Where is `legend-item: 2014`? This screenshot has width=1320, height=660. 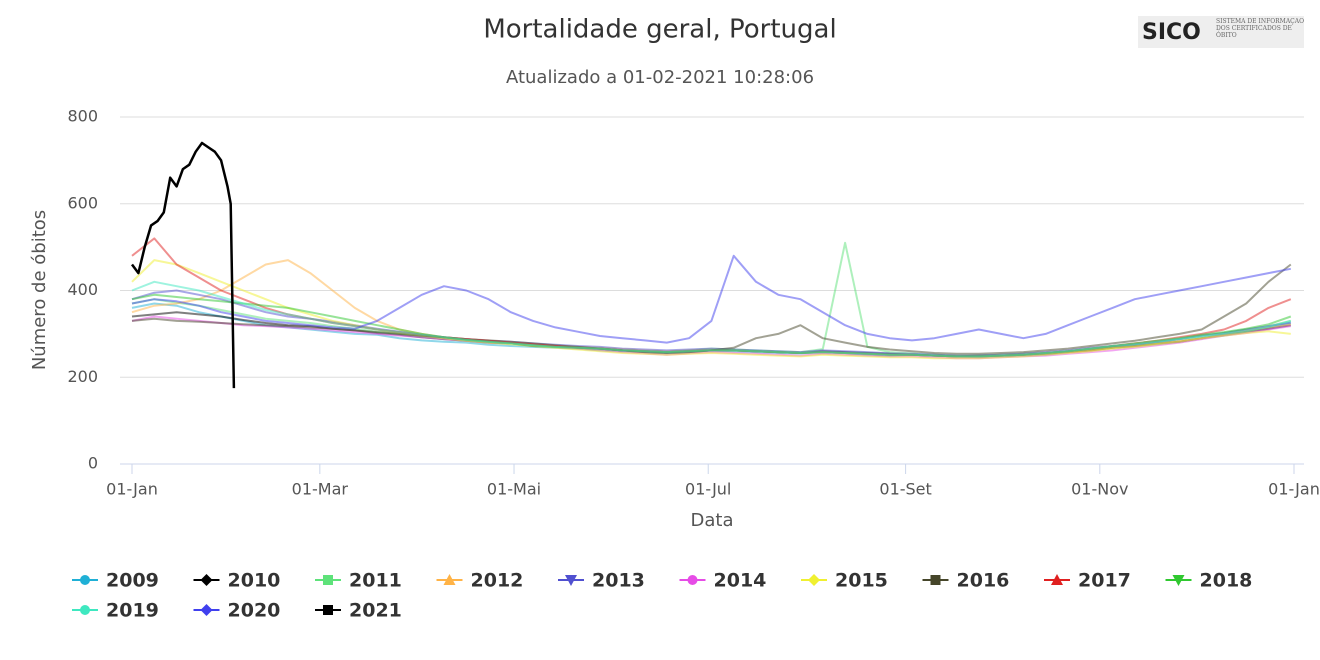
legend-item: 2014 is located at coordinates (723, 581).